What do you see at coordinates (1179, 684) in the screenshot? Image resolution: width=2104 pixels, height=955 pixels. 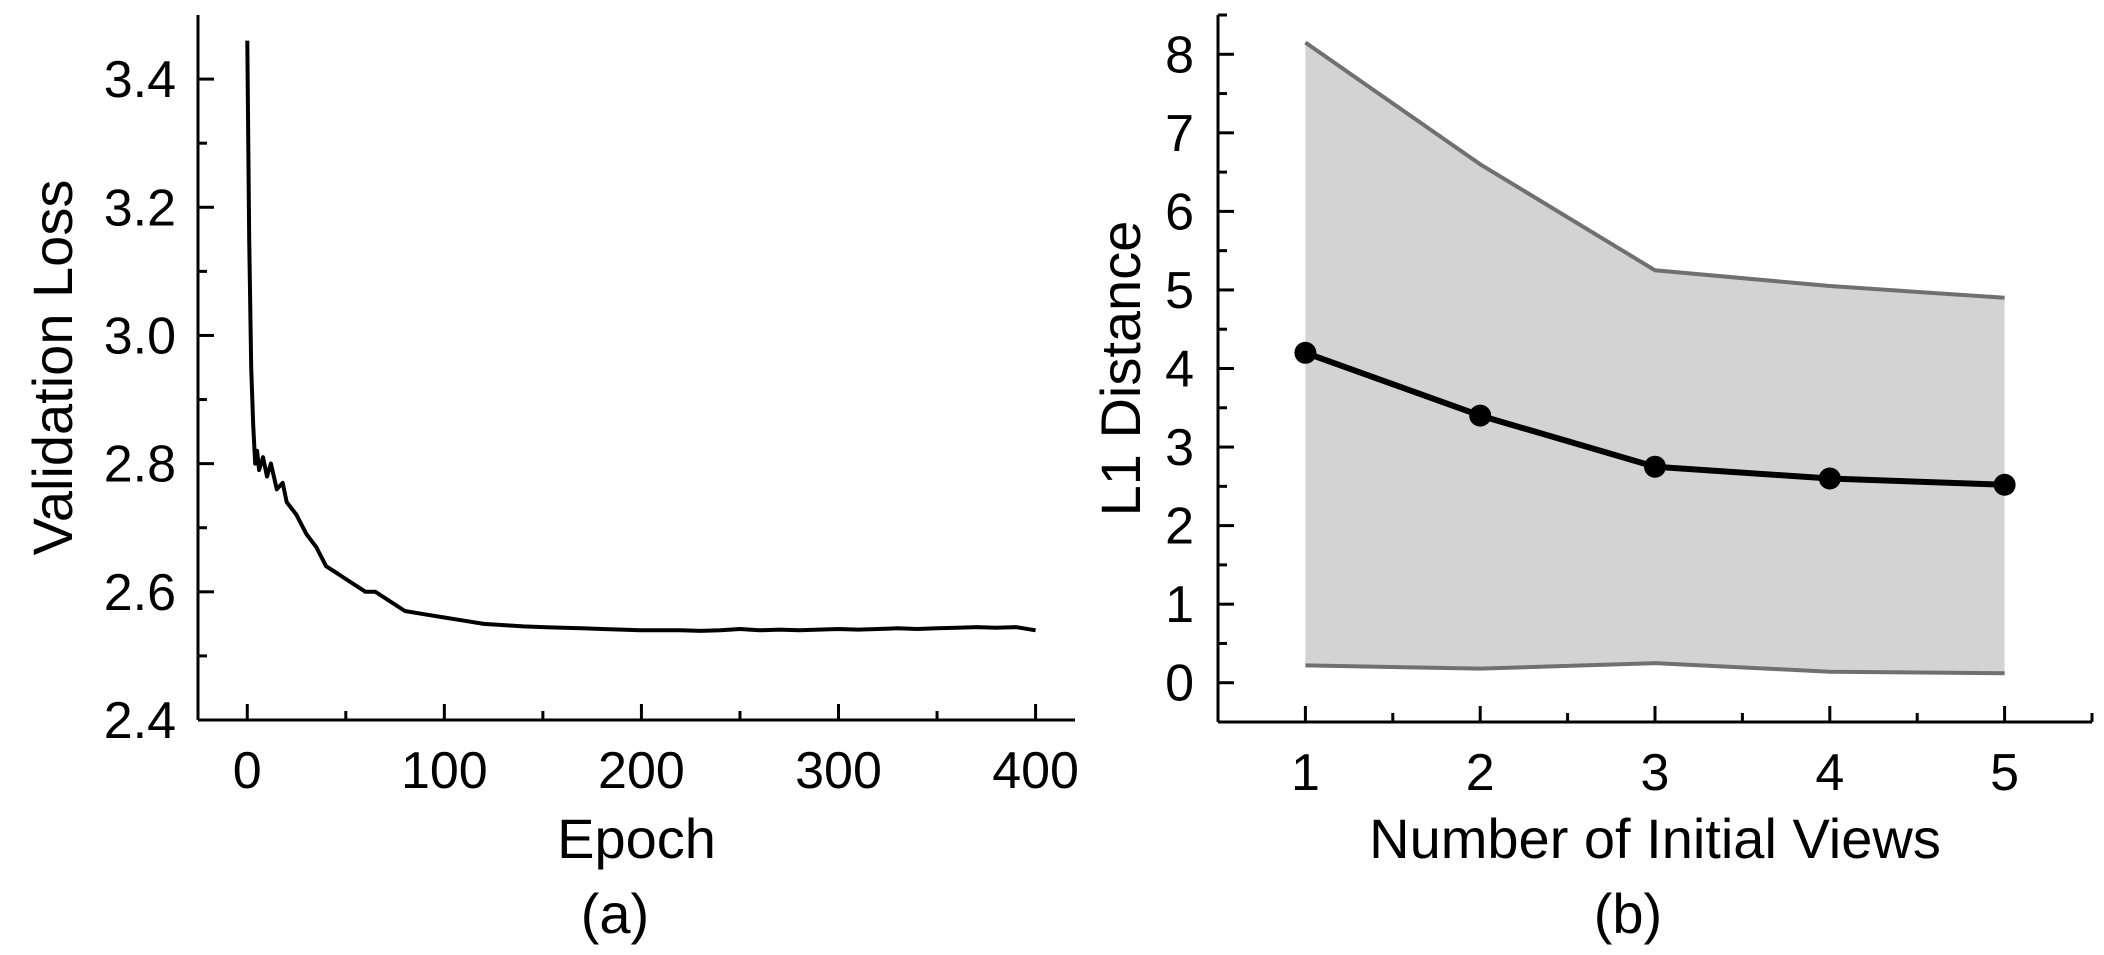 I see `y-tick-label: 0` at bounding box center [1179, 684].